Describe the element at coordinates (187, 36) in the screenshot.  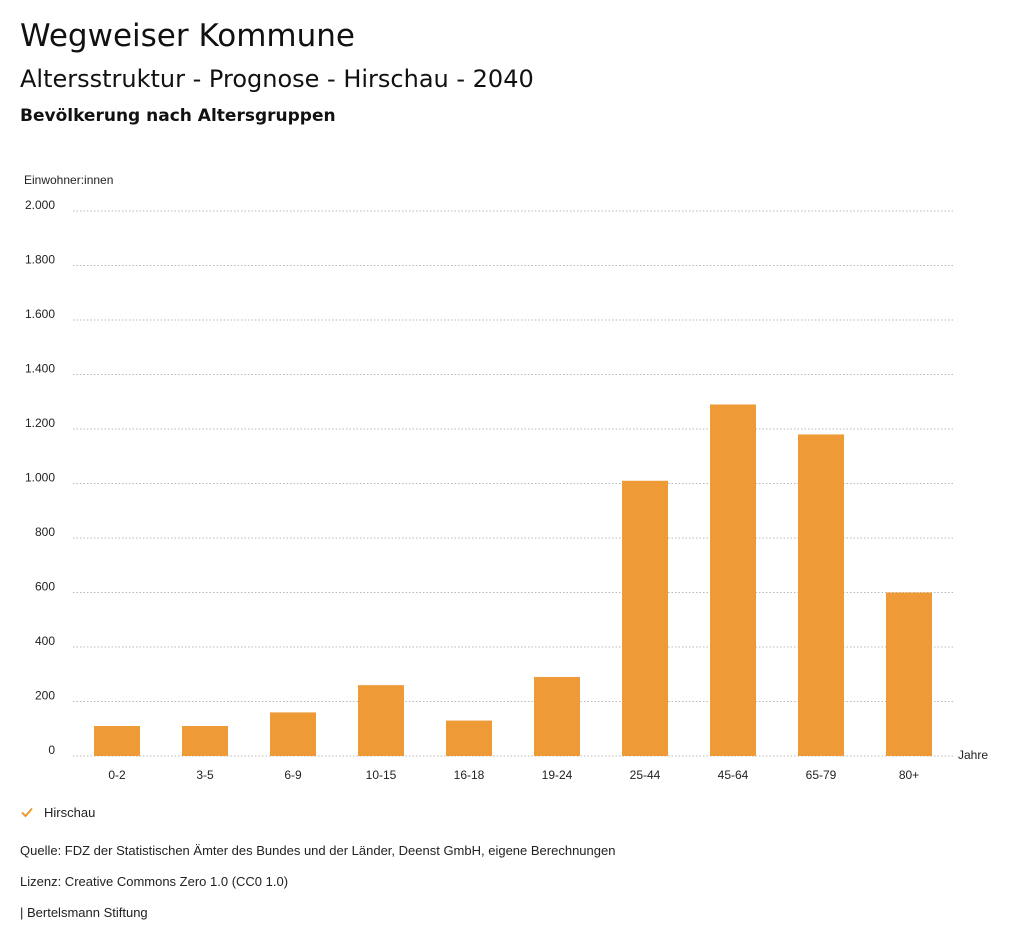
I see `page-title: Wegweiser Kommune` at that location.